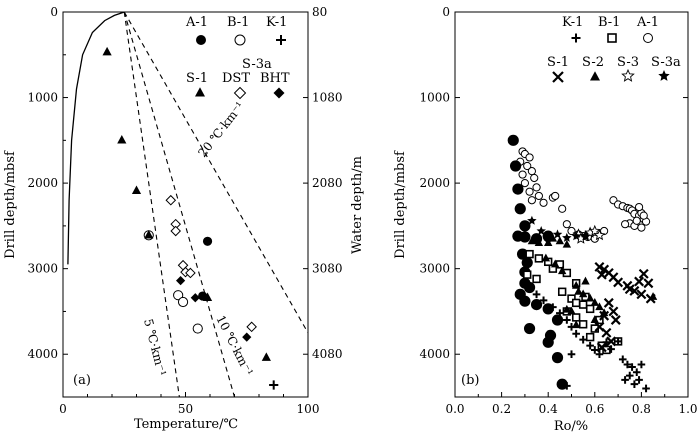 This screenshot has height=437, width=700. Describe the element at coordinates (155, 347) in the screenshot. I see `gradient-label-5: 5 ℃·km⁻¹` at that location.